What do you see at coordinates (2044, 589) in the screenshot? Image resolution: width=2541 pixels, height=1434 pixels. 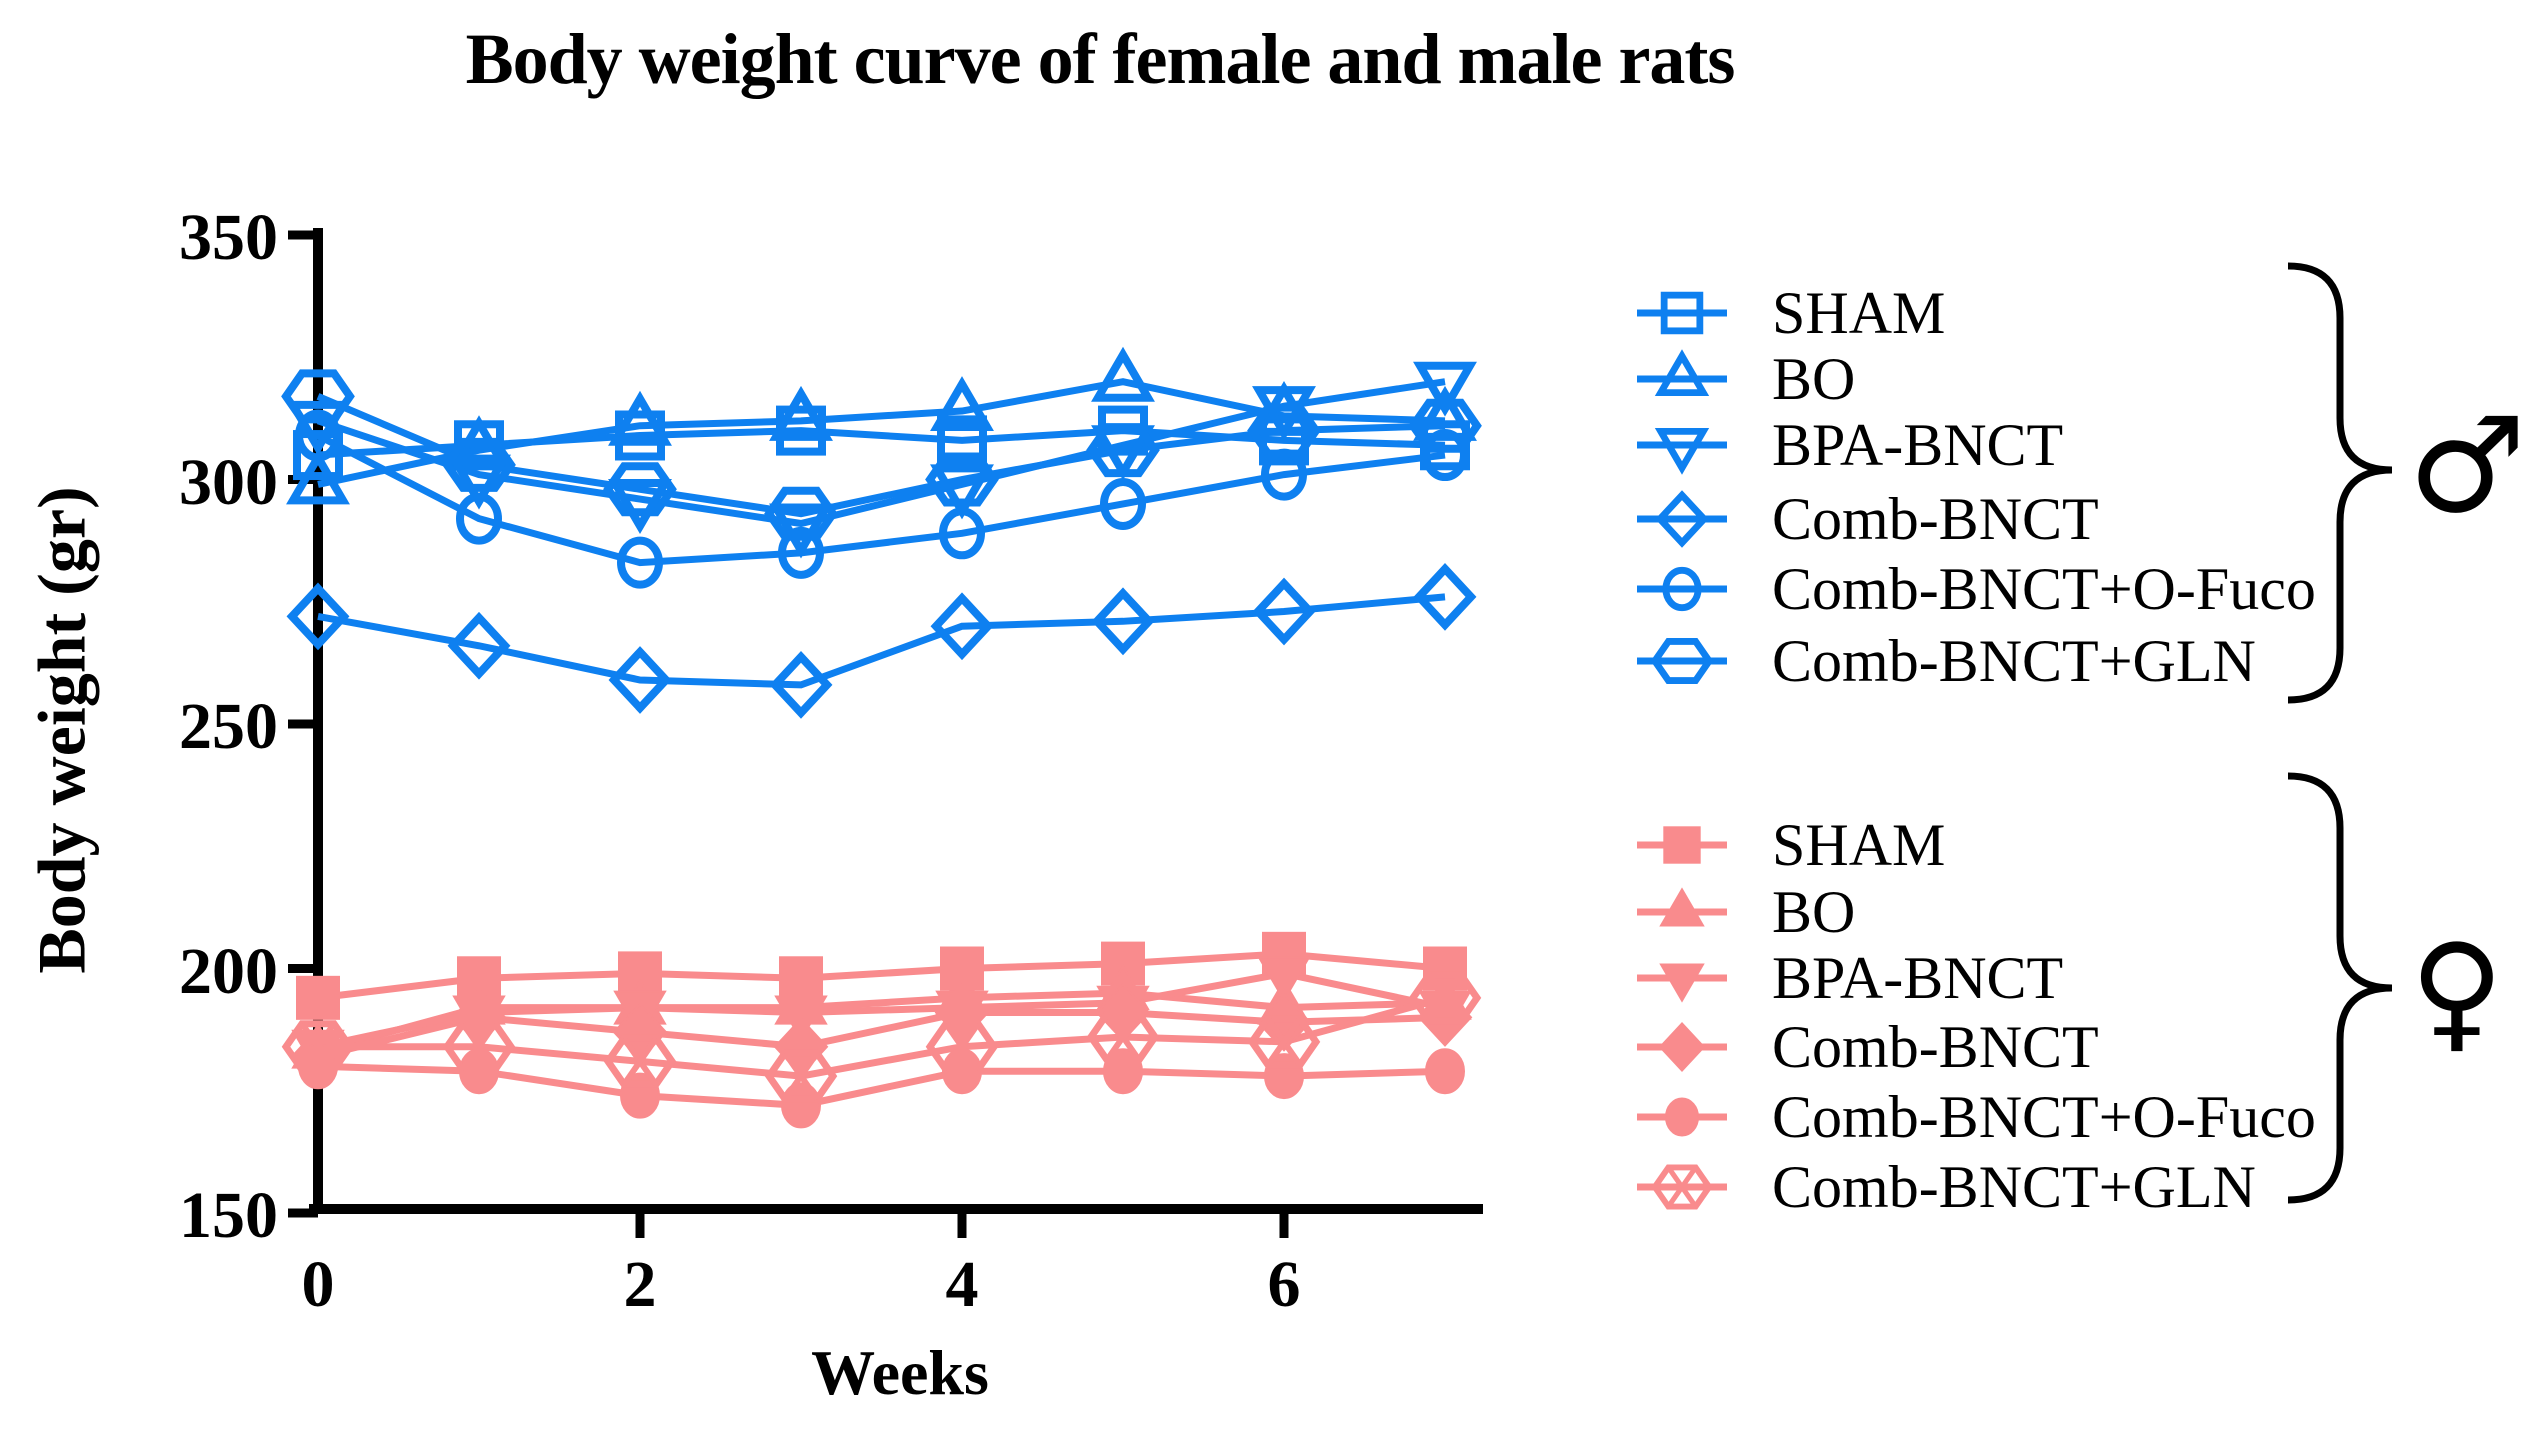 I see `legend-label-male-Comb-BNCT+O-Fuco: Comb-BNCT+O-Fuco` at bounding box center [2044, 589].